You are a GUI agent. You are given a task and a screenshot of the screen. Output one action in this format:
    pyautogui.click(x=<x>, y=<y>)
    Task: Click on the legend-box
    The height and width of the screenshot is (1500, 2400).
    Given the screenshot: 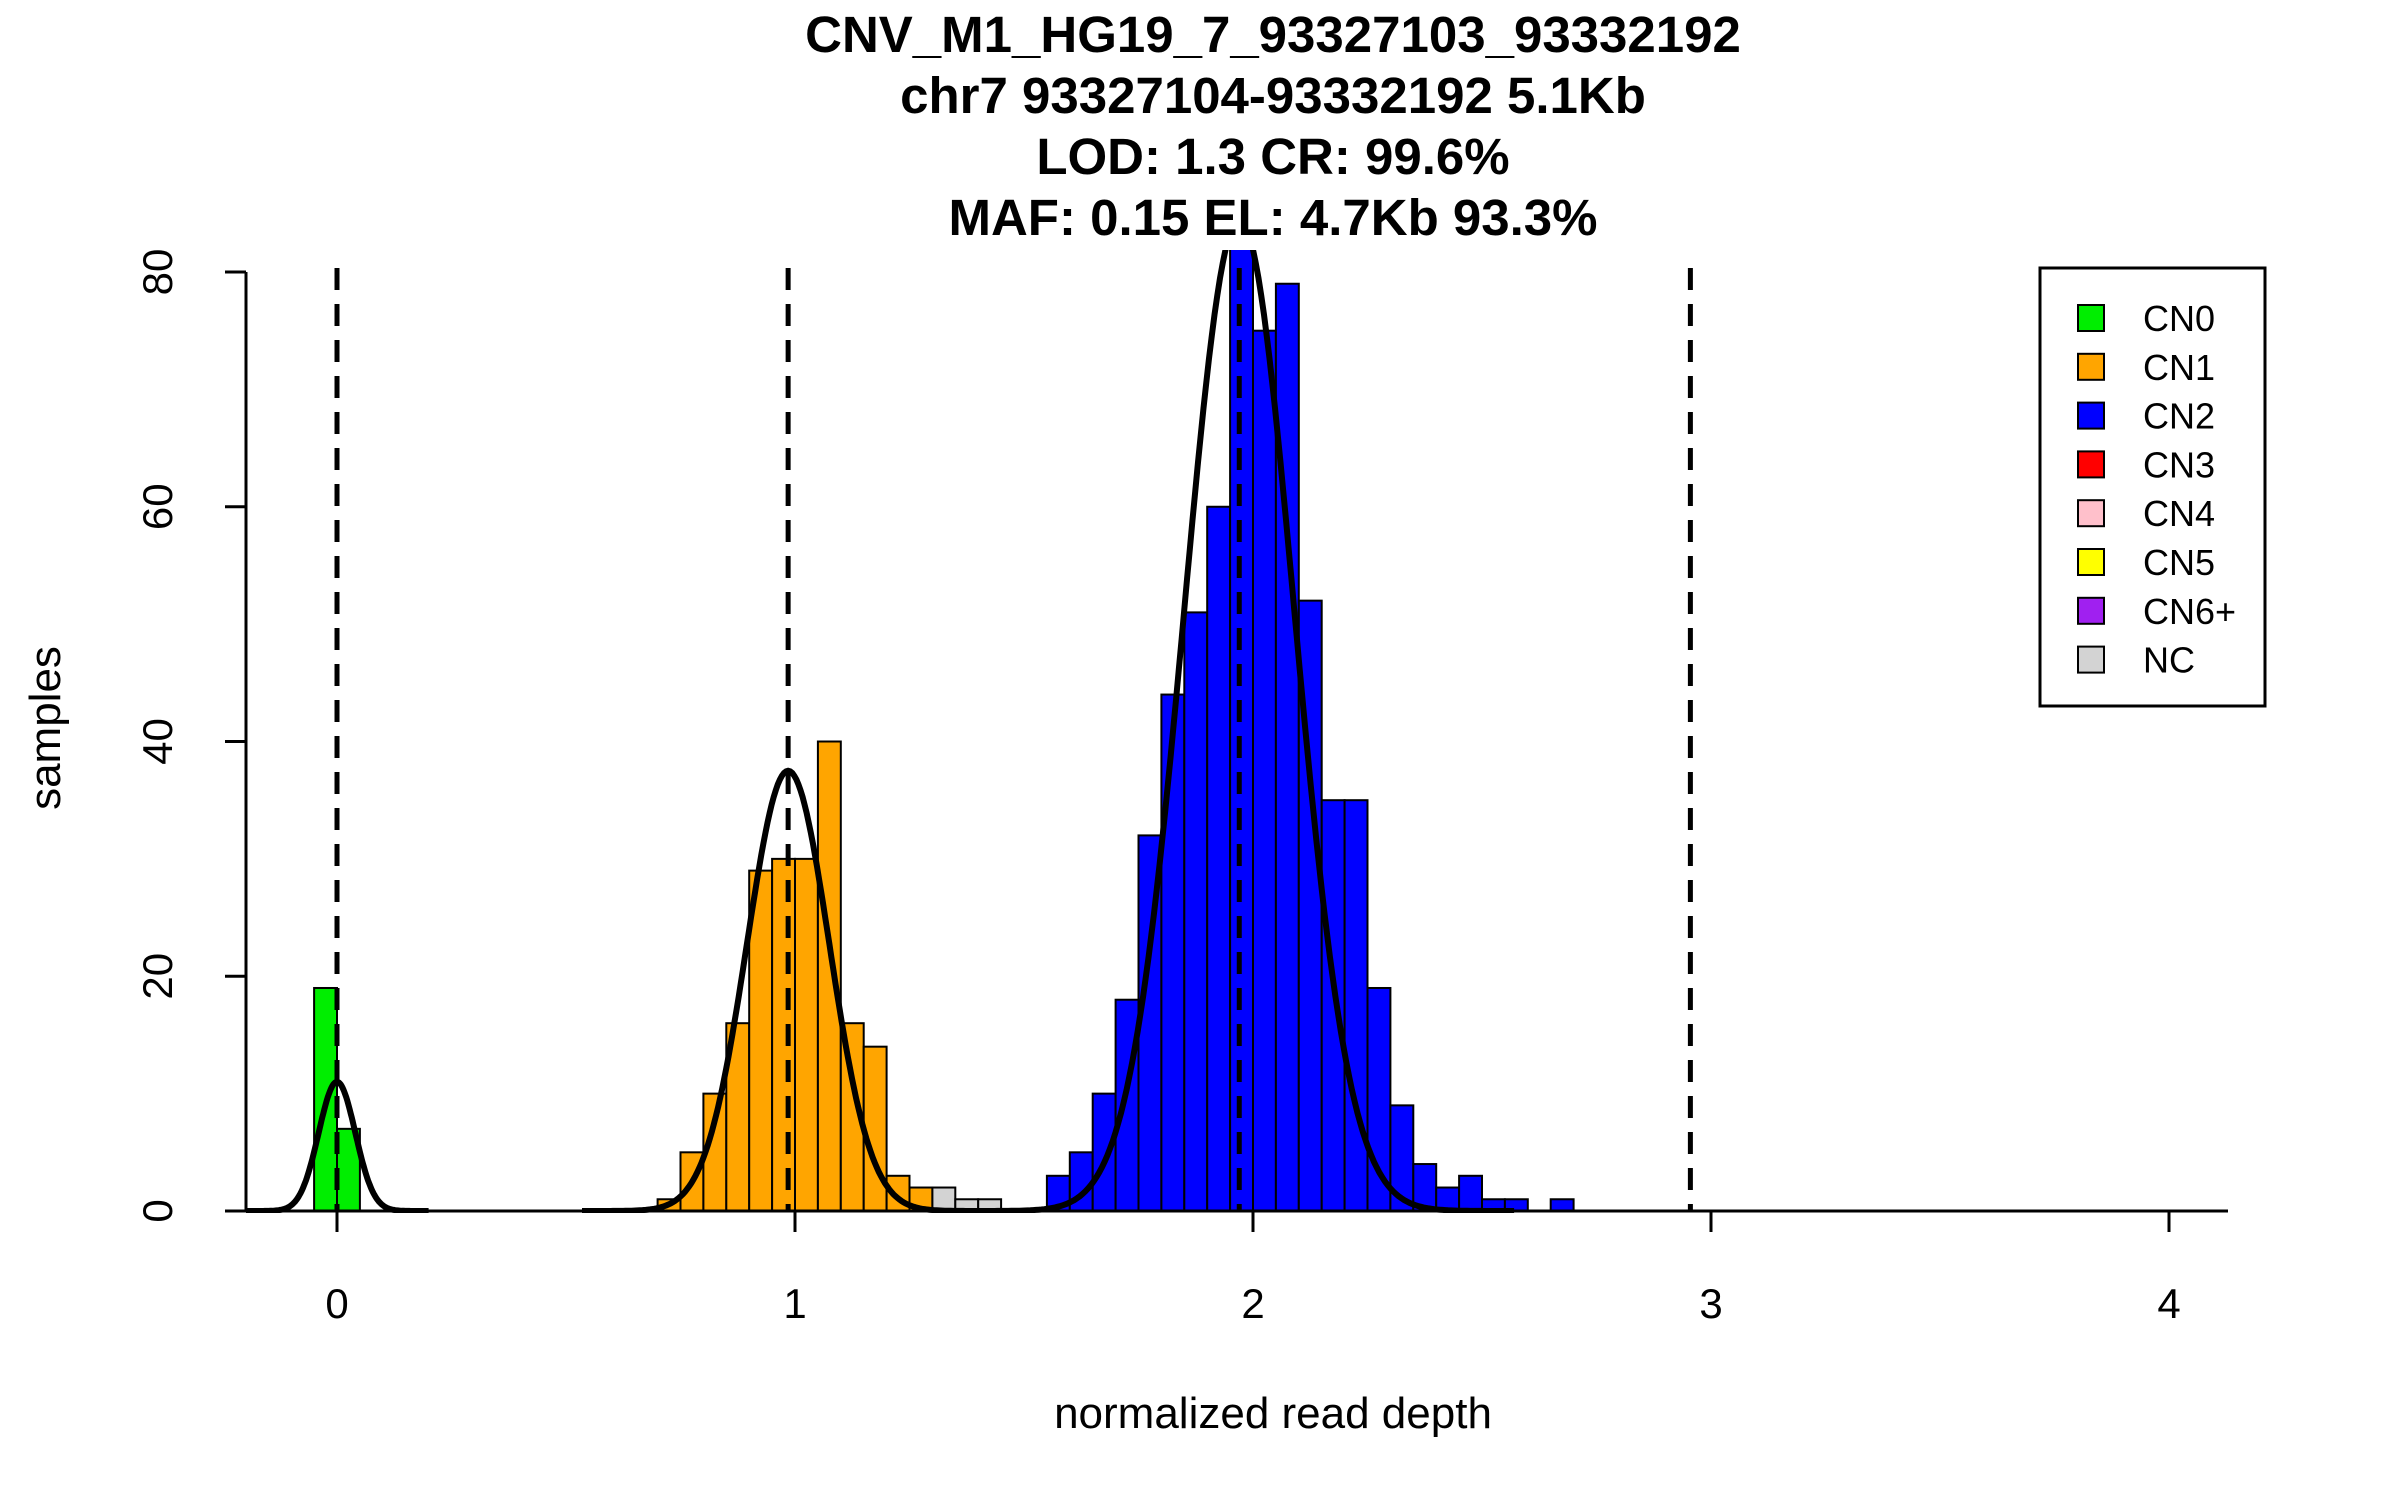 What is the action you would take?
    pyautogui.click(x=2152, y=487)
    